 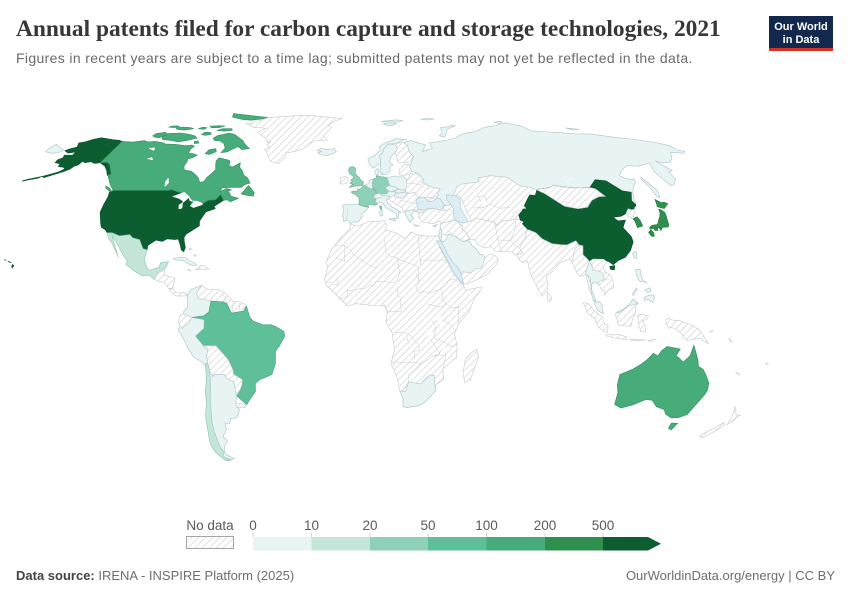 What do you see at coordinates (311, 525) in the screenshot?
I see `svg-text: 10` at bounding box center [311, 525].